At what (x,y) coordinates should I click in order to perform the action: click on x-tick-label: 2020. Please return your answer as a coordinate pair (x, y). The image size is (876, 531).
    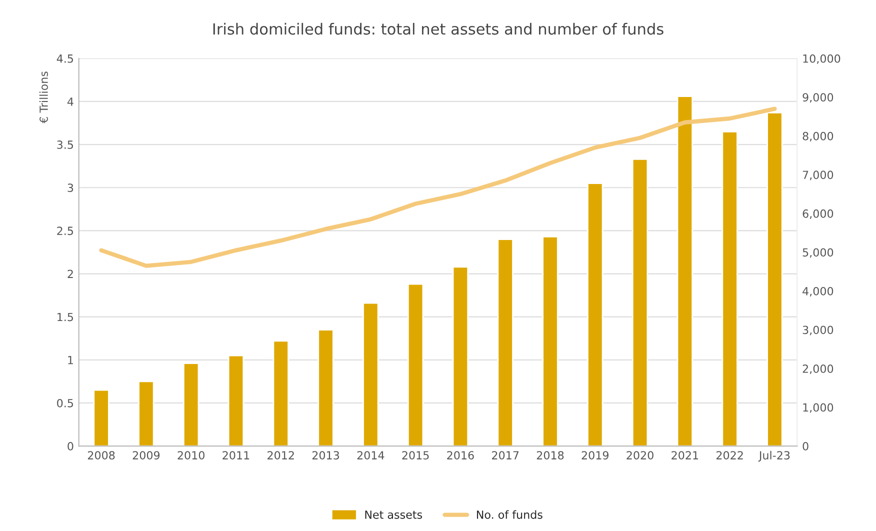
    Looking at the image, I should click on (640, 455).